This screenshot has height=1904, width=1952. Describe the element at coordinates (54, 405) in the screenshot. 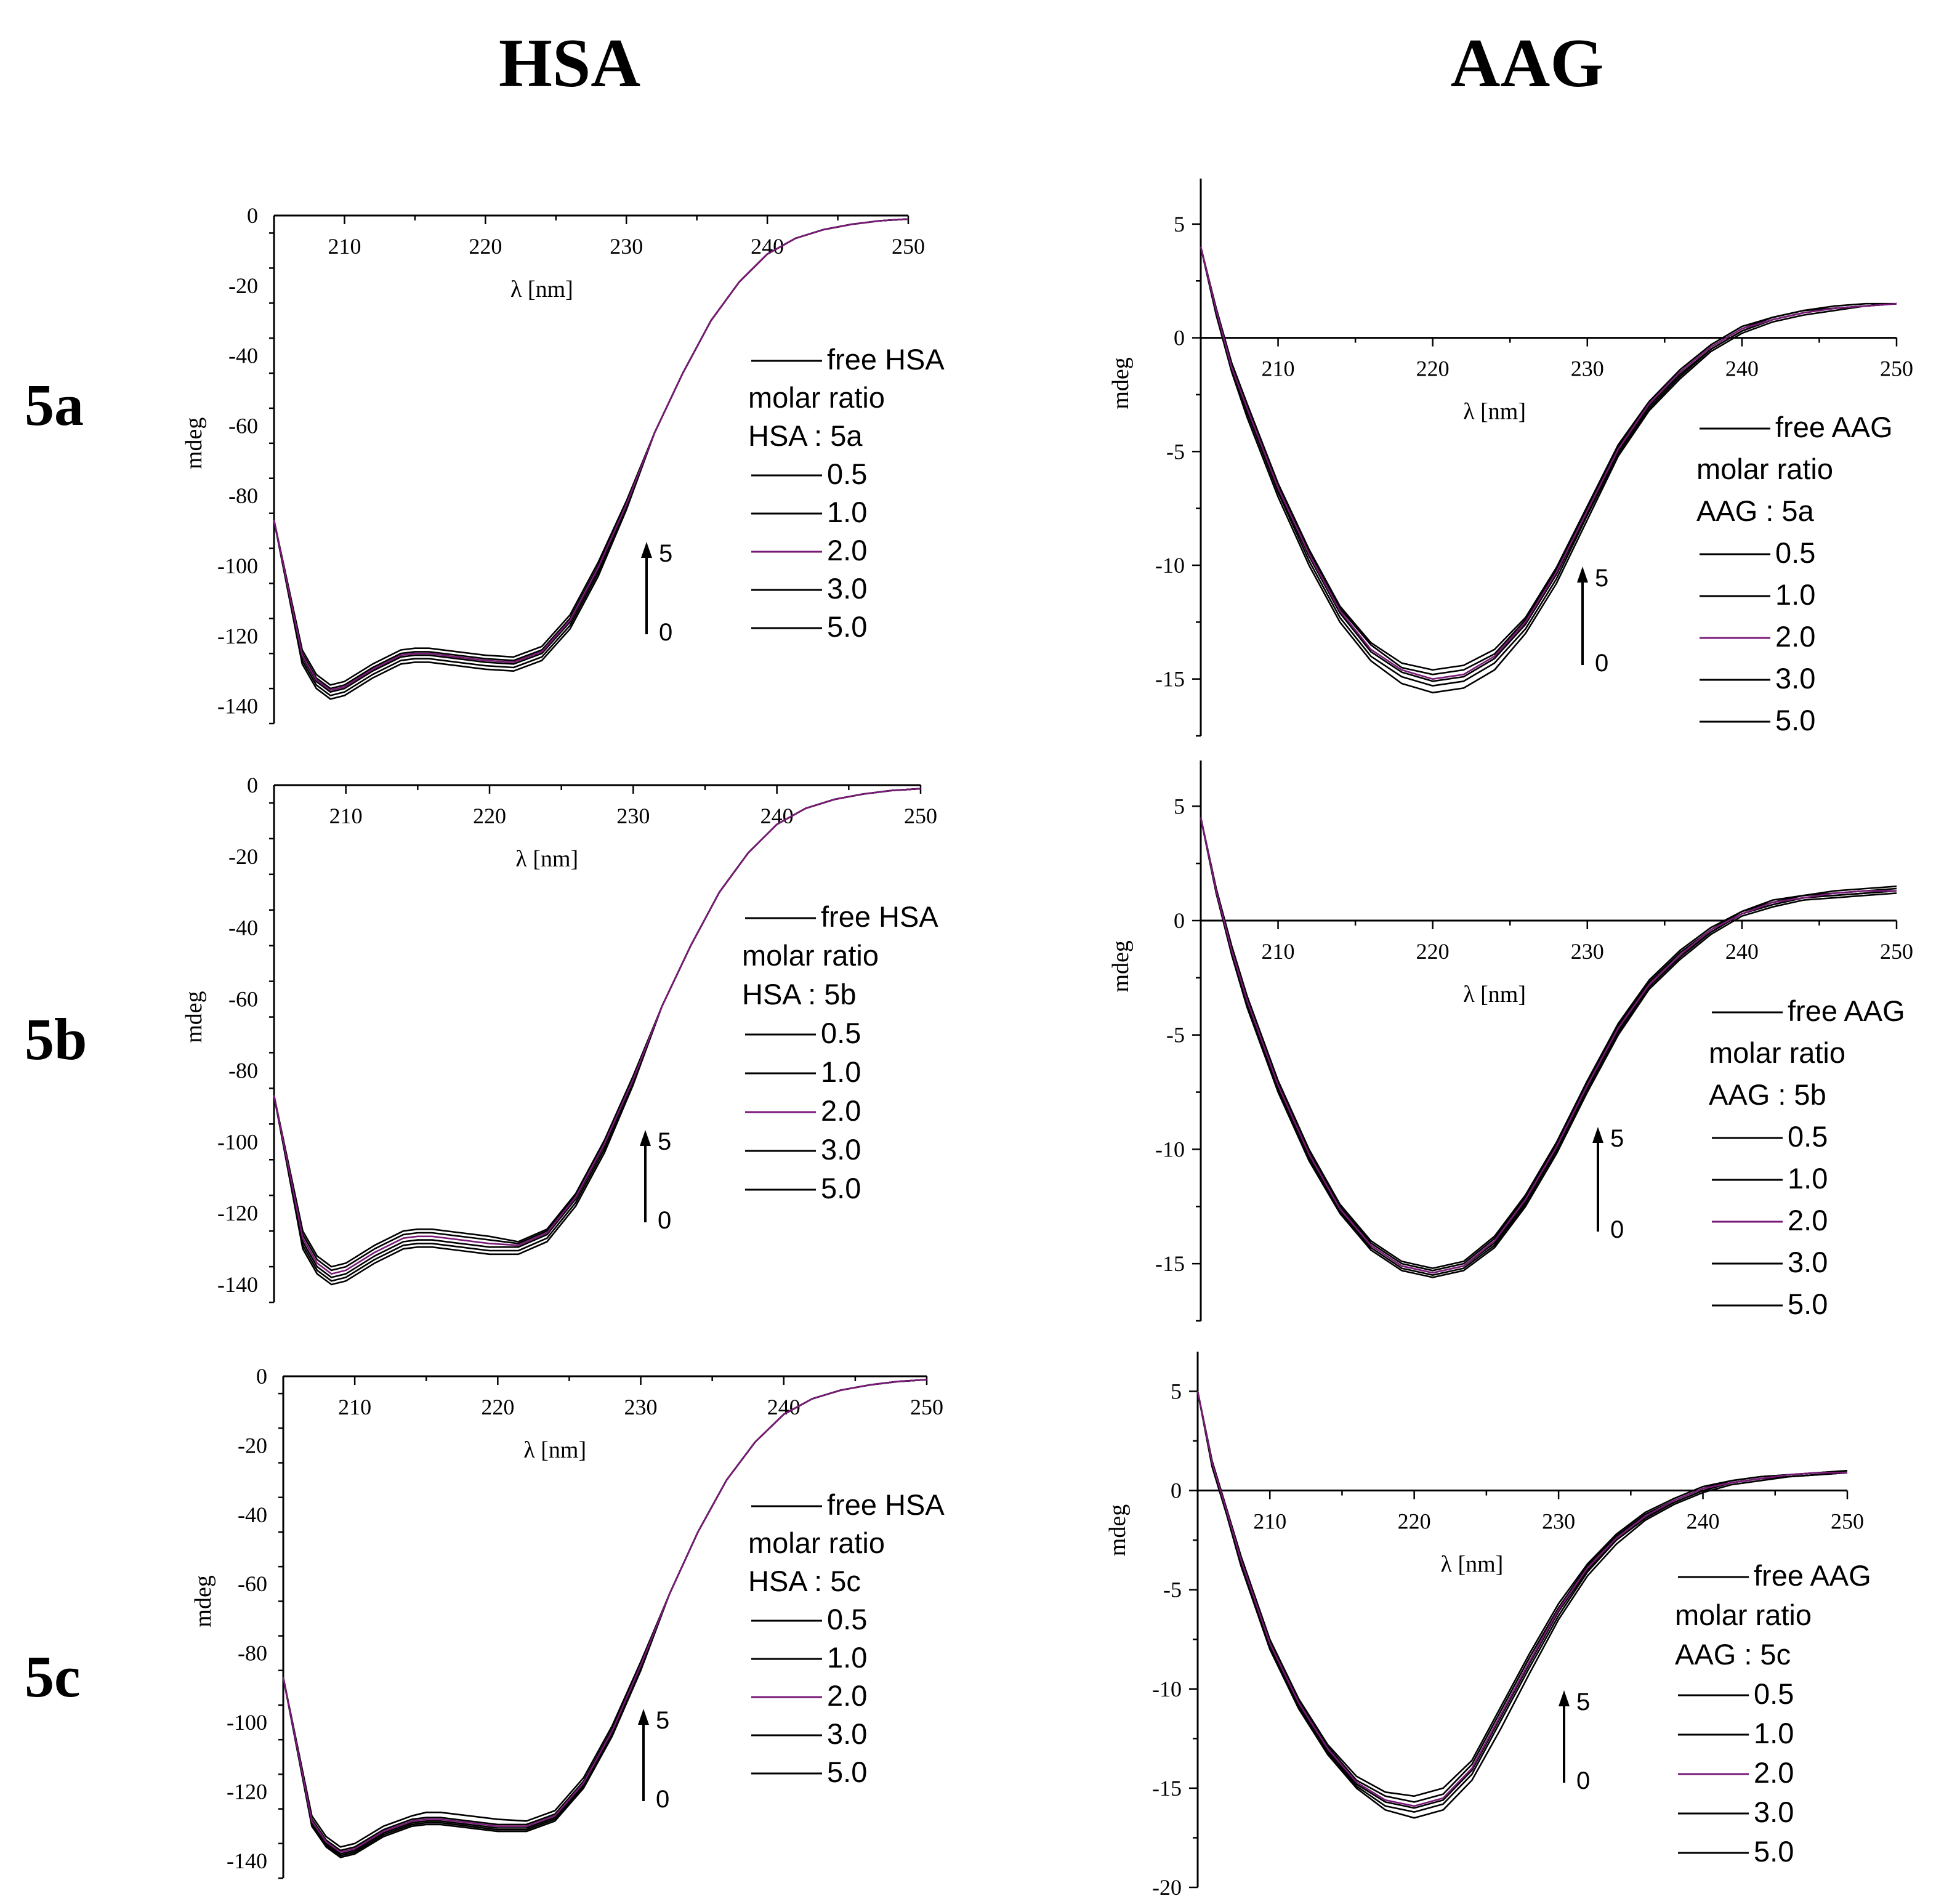

I see `row-label-5a: 5a` at that location.